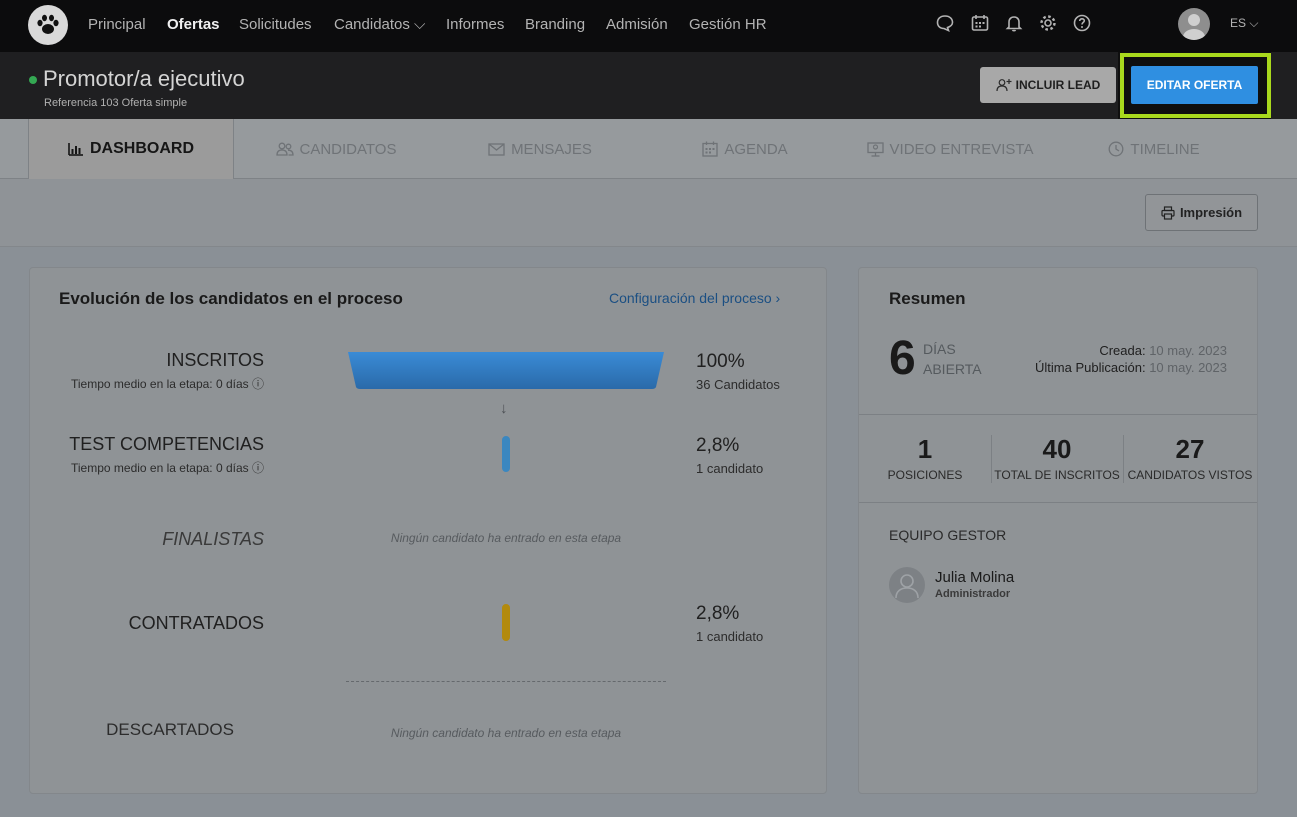  I want to click on created-row: Creada: 10 may. 2023, so click(1163, 350).